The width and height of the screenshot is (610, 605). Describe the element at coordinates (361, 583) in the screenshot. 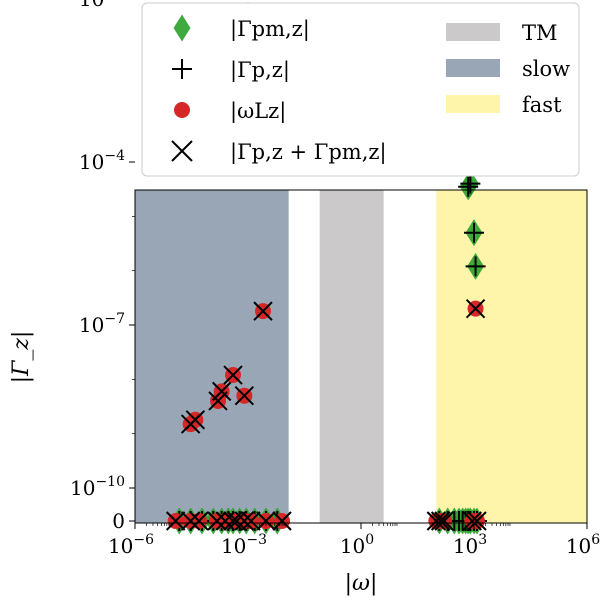

I see `x-axis-label: |ω|` at that location.